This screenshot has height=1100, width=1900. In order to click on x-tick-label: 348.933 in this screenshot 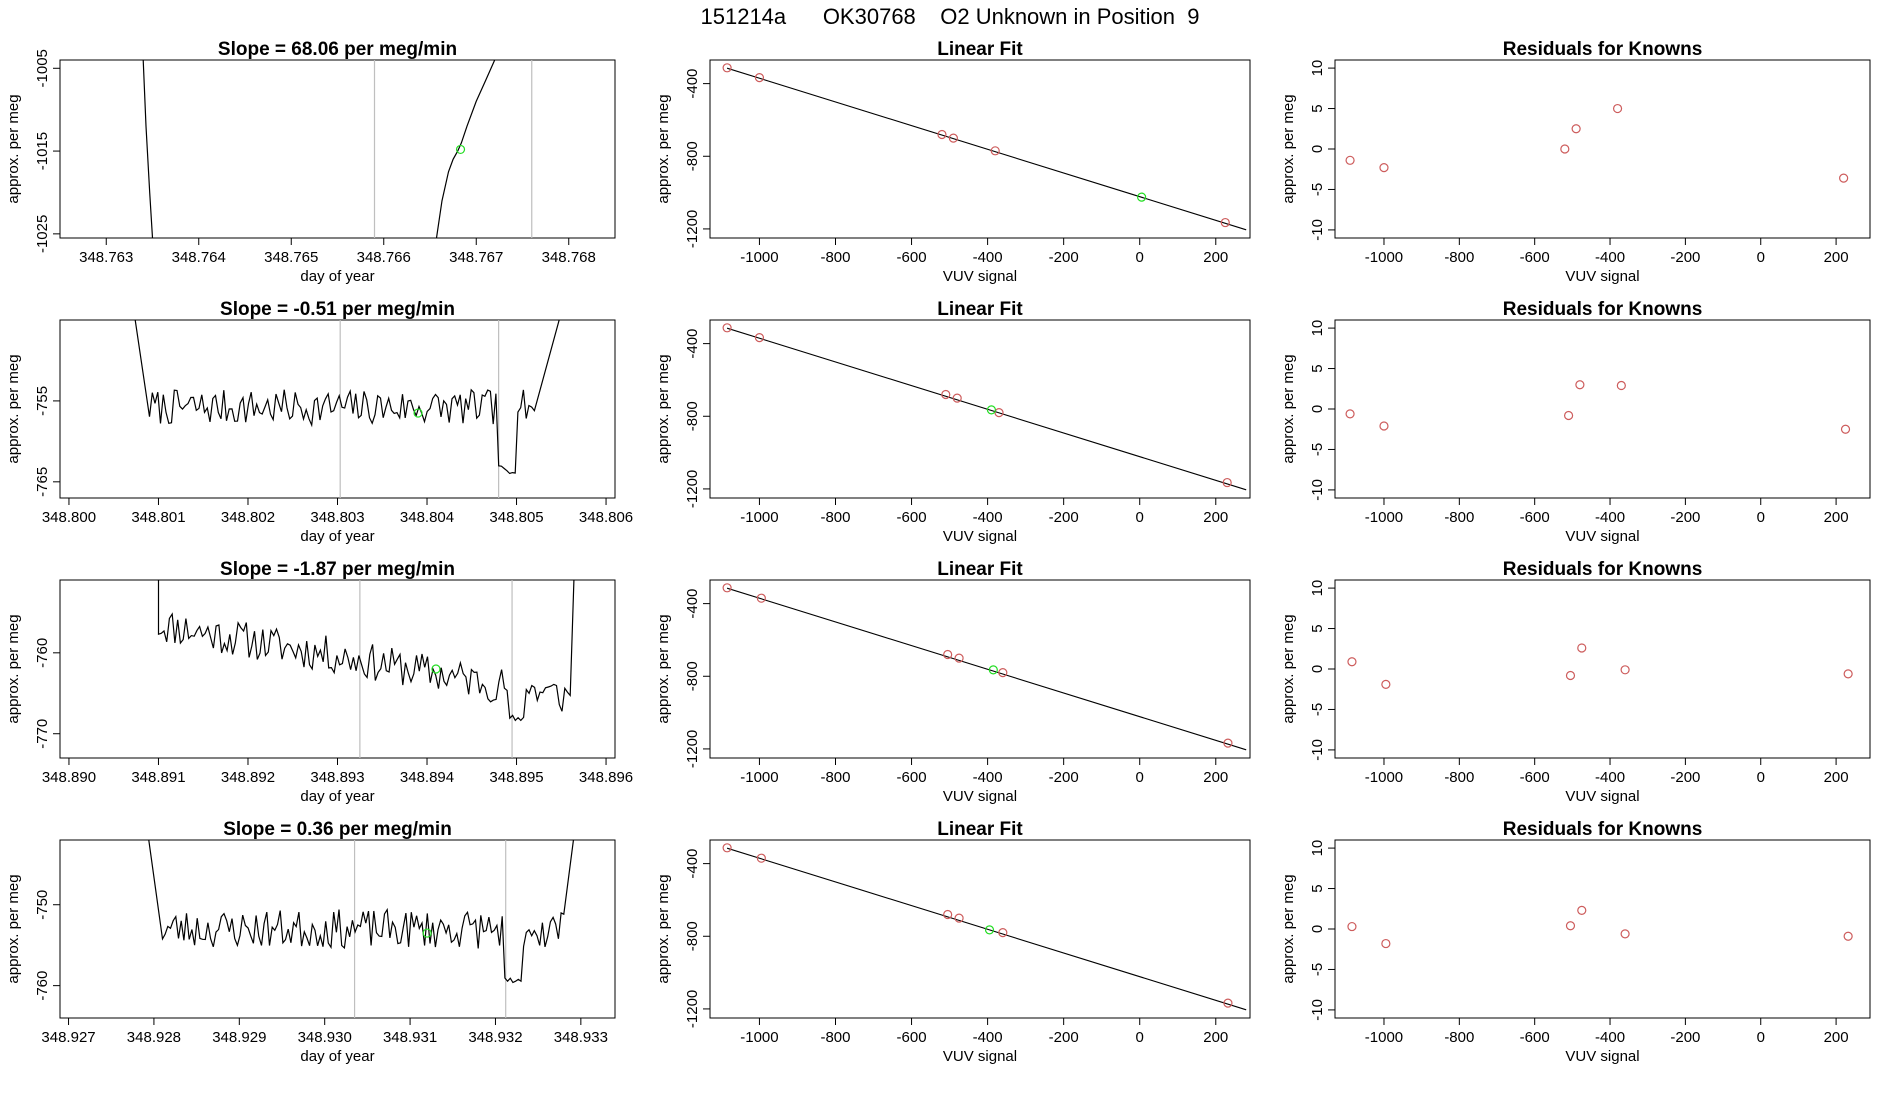, I will do `click(581, 1037)`.